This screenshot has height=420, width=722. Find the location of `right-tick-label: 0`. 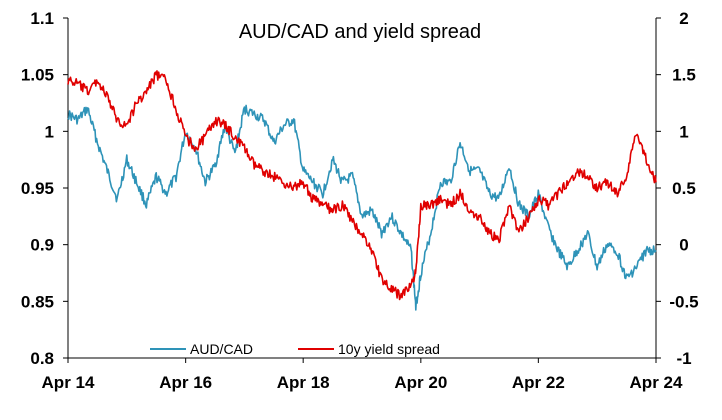

right-tick-label: 0 is located at coordinates (683, 245).